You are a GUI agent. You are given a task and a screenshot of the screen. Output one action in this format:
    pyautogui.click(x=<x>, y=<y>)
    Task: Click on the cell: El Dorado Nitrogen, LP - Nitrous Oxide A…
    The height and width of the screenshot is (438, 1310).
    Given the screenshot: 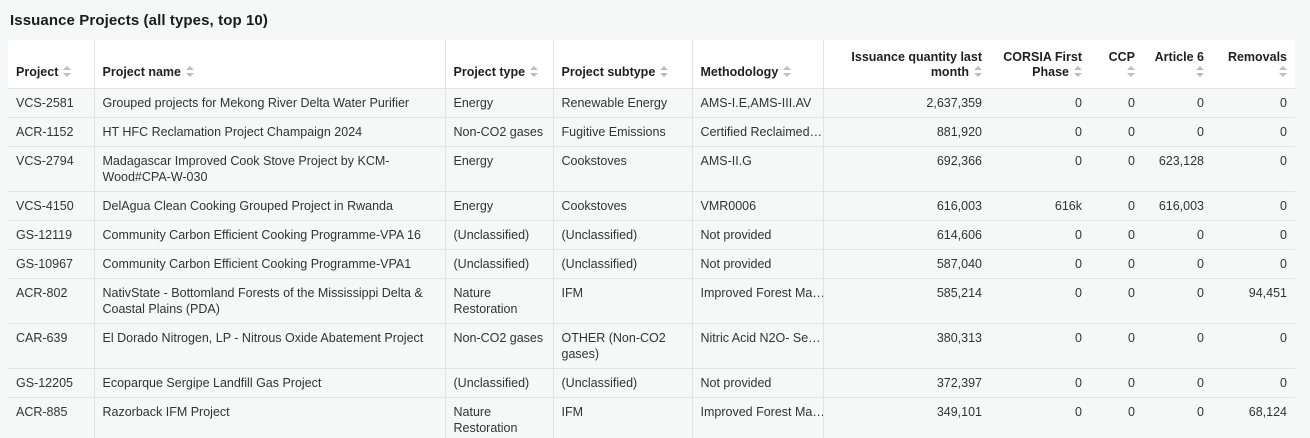 What is the action you would take?
    pyautogui.click(x=270, y=345)
    